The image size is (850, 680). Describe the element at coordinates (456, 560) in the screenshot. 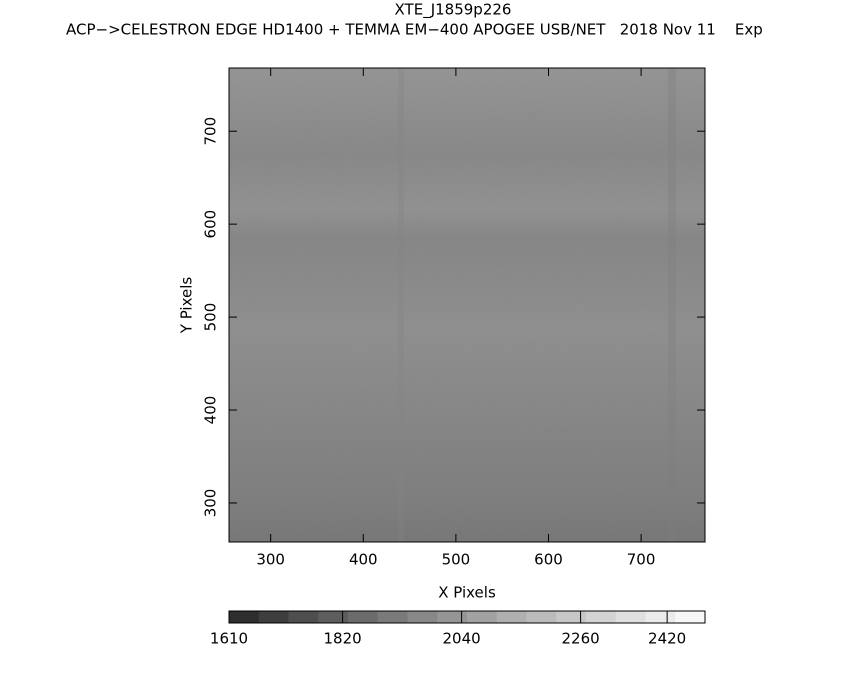

I see `x-tick-label: 500` at that location.